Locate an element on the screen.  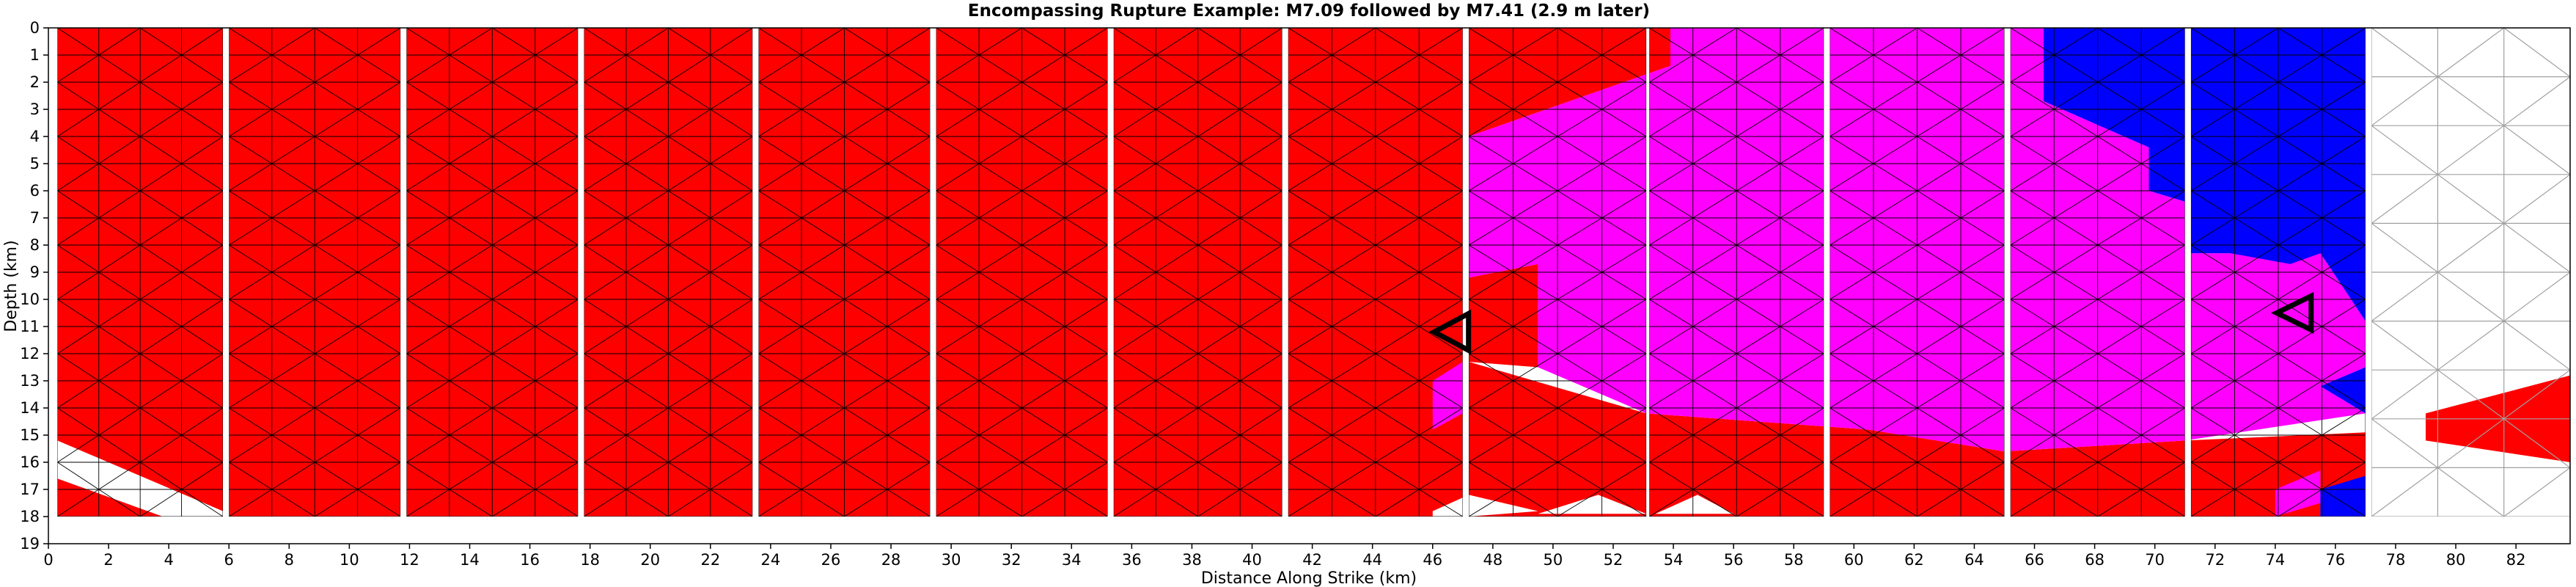
x-tick-label: 22 is located at coordinates (710, 560).